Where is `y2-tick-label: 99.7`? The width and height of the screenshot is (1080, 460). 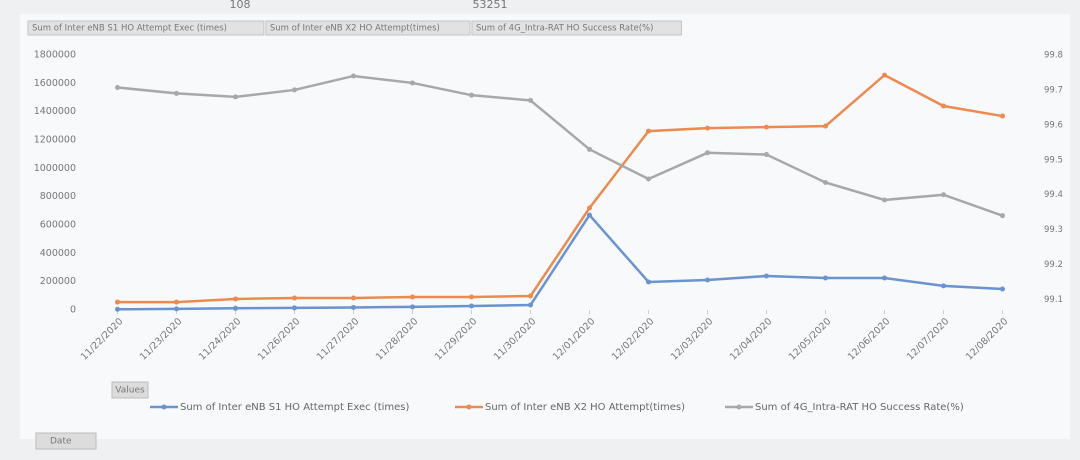
y2-tick-label: 99.7 is located at coordinates (1053, 90).